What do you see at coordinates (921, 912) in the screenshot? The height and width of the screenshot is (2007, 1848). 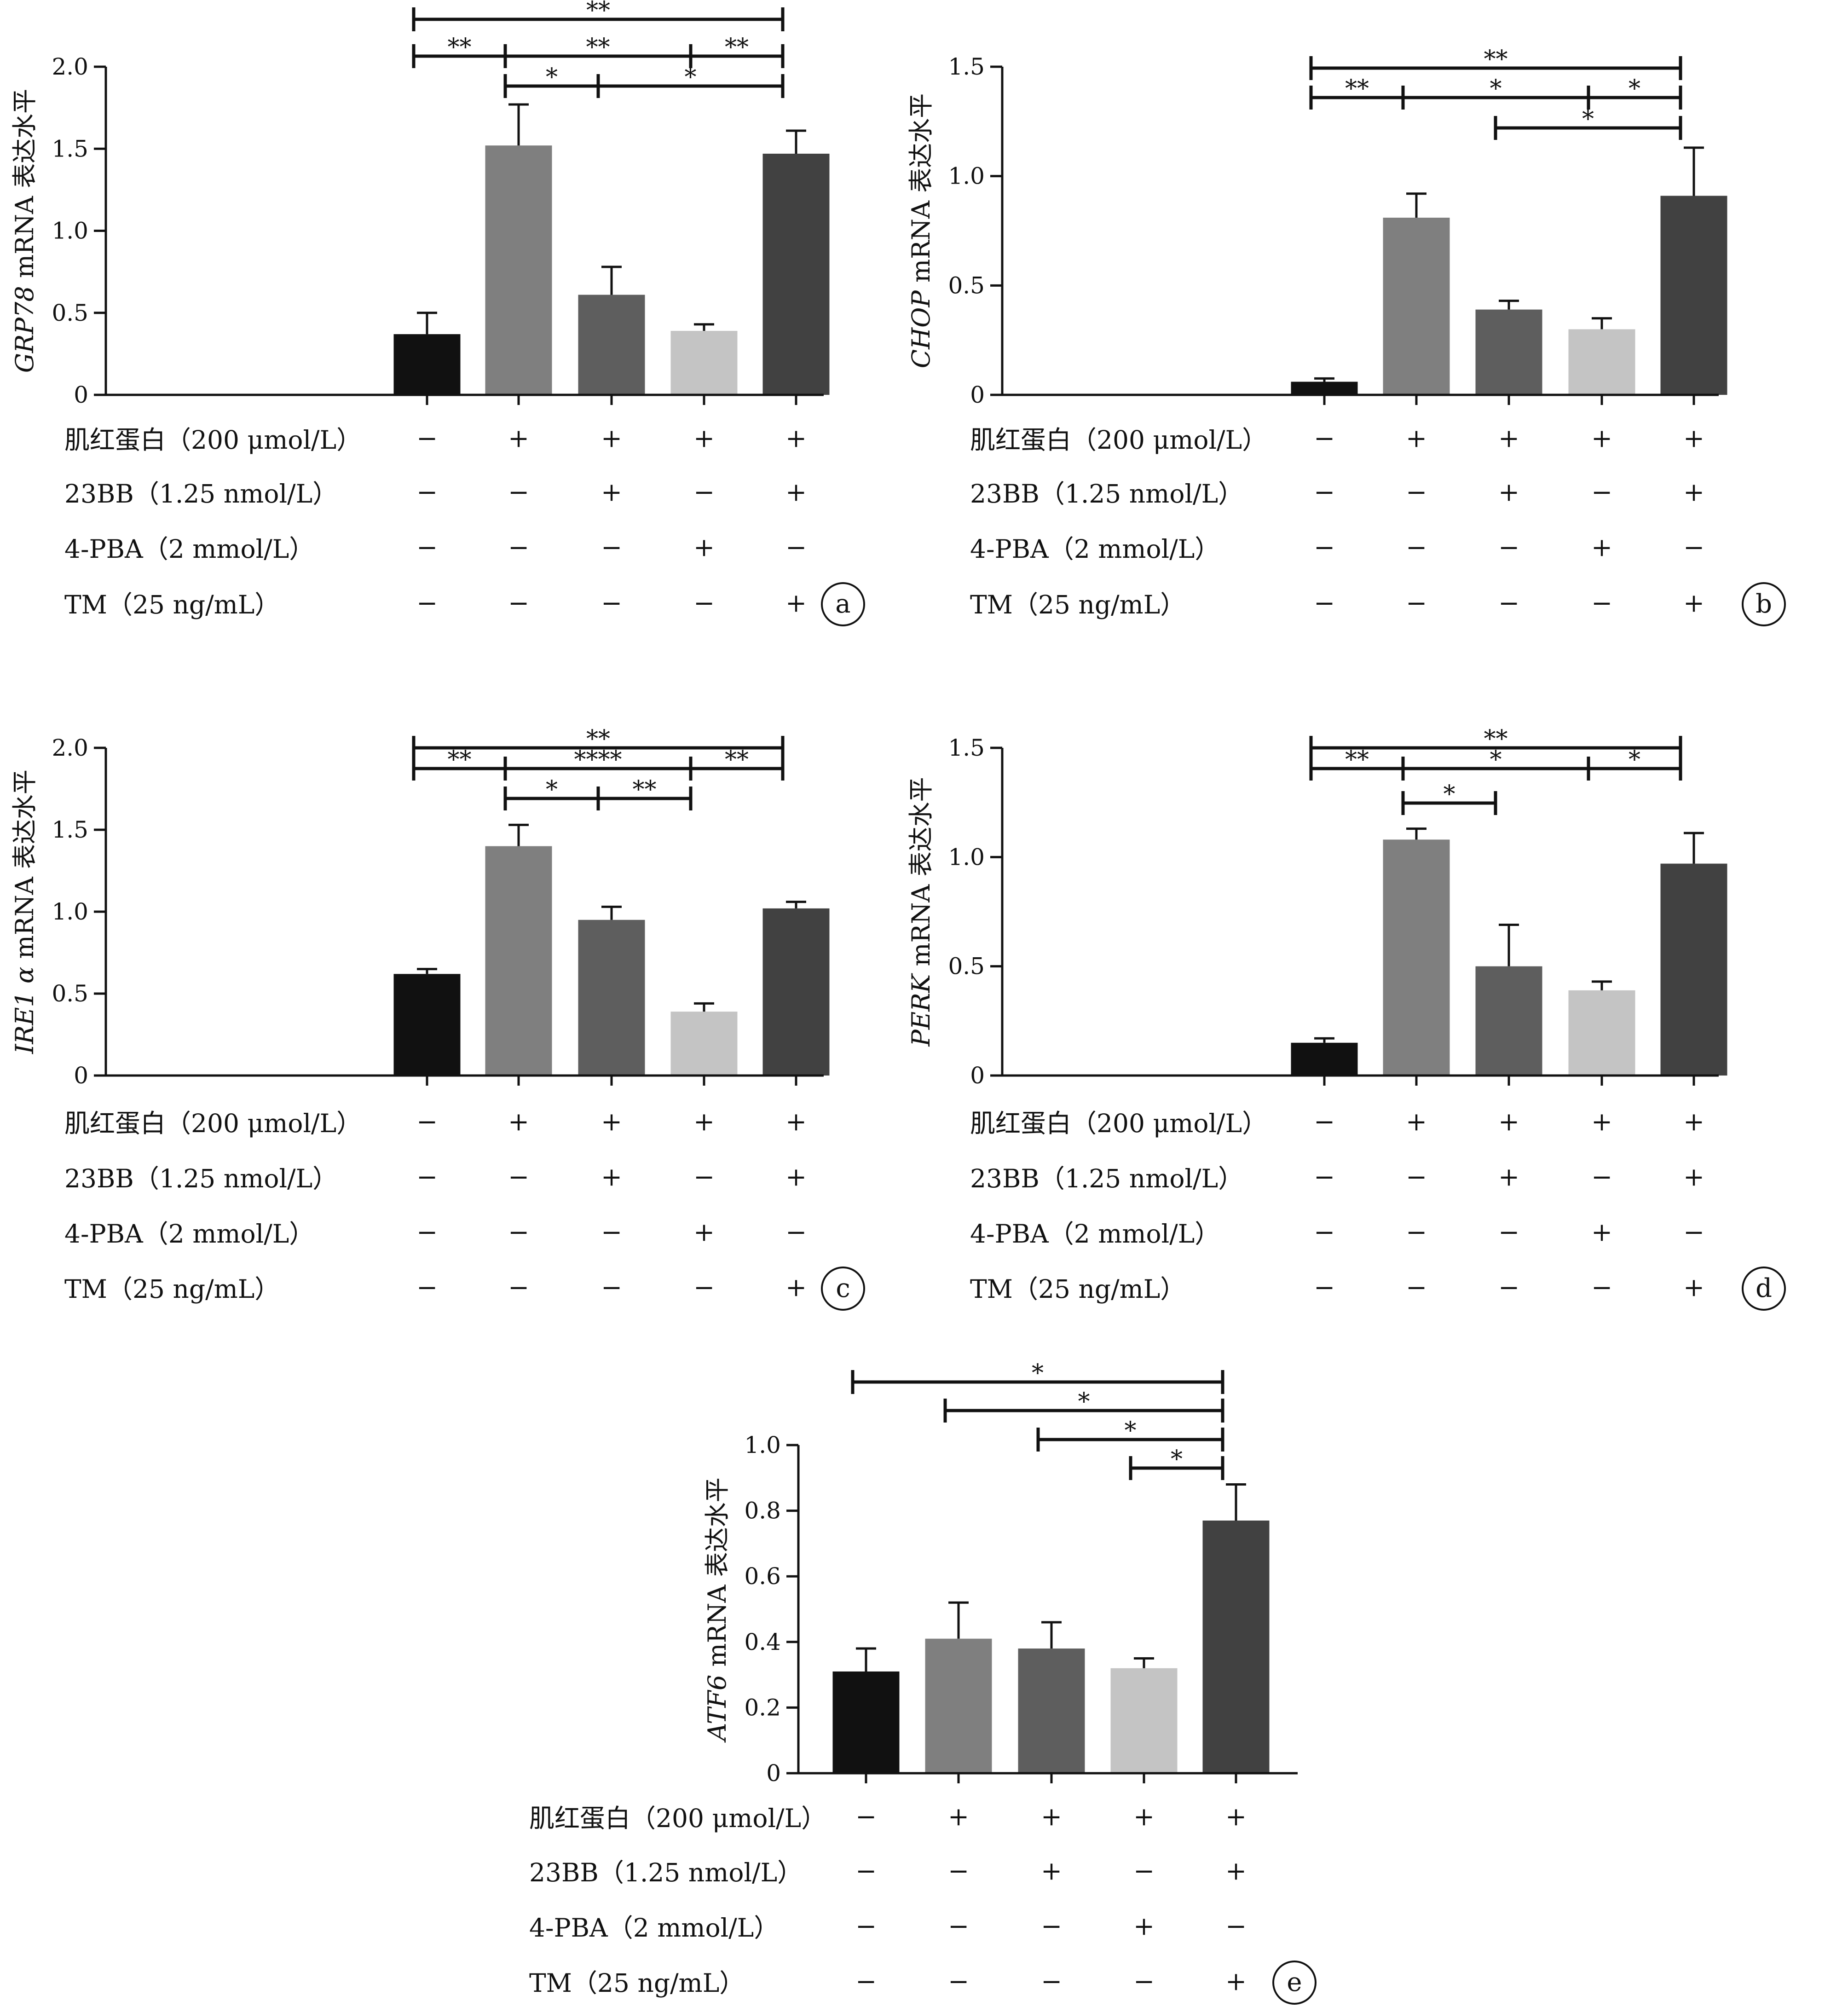 I see `y-axis-label: PERK mRNA 表达水平` at bounding box center [921, 912].